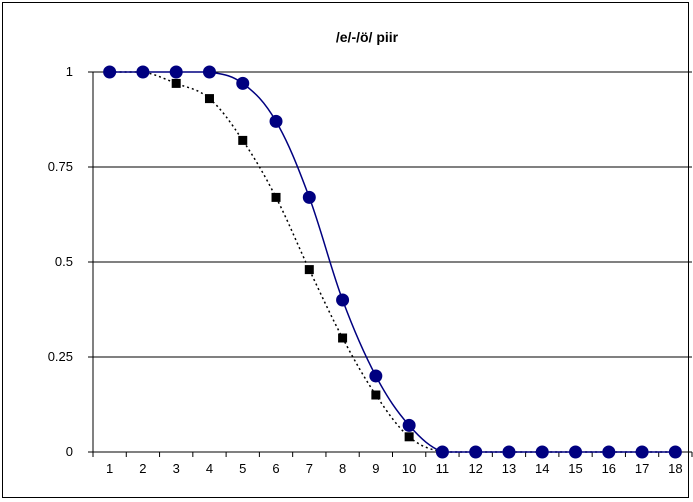 This screenshot has height=502, width=693. I want to click on x-tick-label: 7, so click(309, 468).